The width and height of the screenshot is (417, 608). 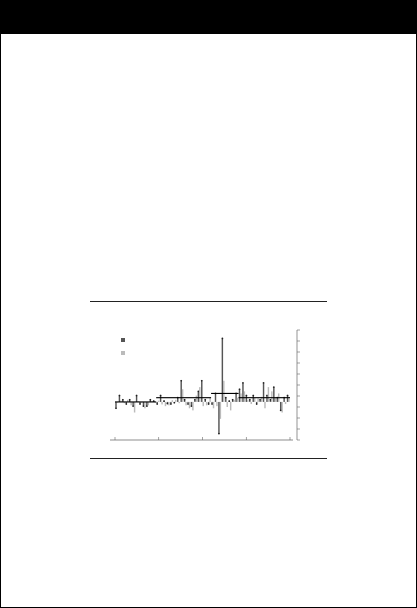 I want to click on chart-canvas, so click(x=205, y=385).